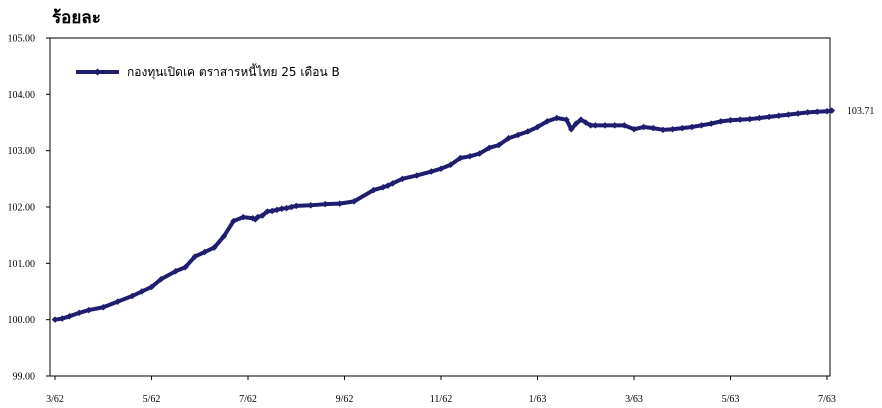  Describe the element at coordinates (634, 399) in the screenshot. I see `x-tick-label: 3/63` at that location.